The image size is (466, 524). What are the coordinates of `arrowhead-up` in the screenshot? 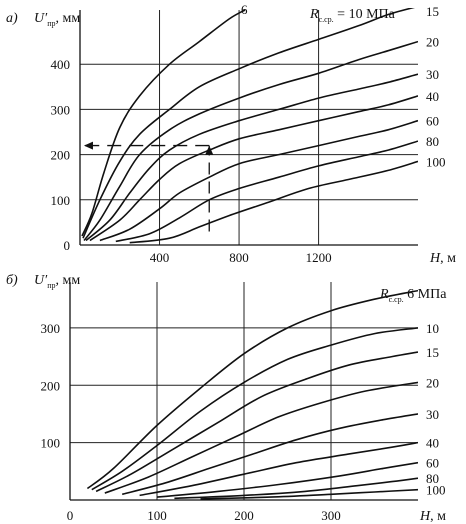 It's located at (209, 150).